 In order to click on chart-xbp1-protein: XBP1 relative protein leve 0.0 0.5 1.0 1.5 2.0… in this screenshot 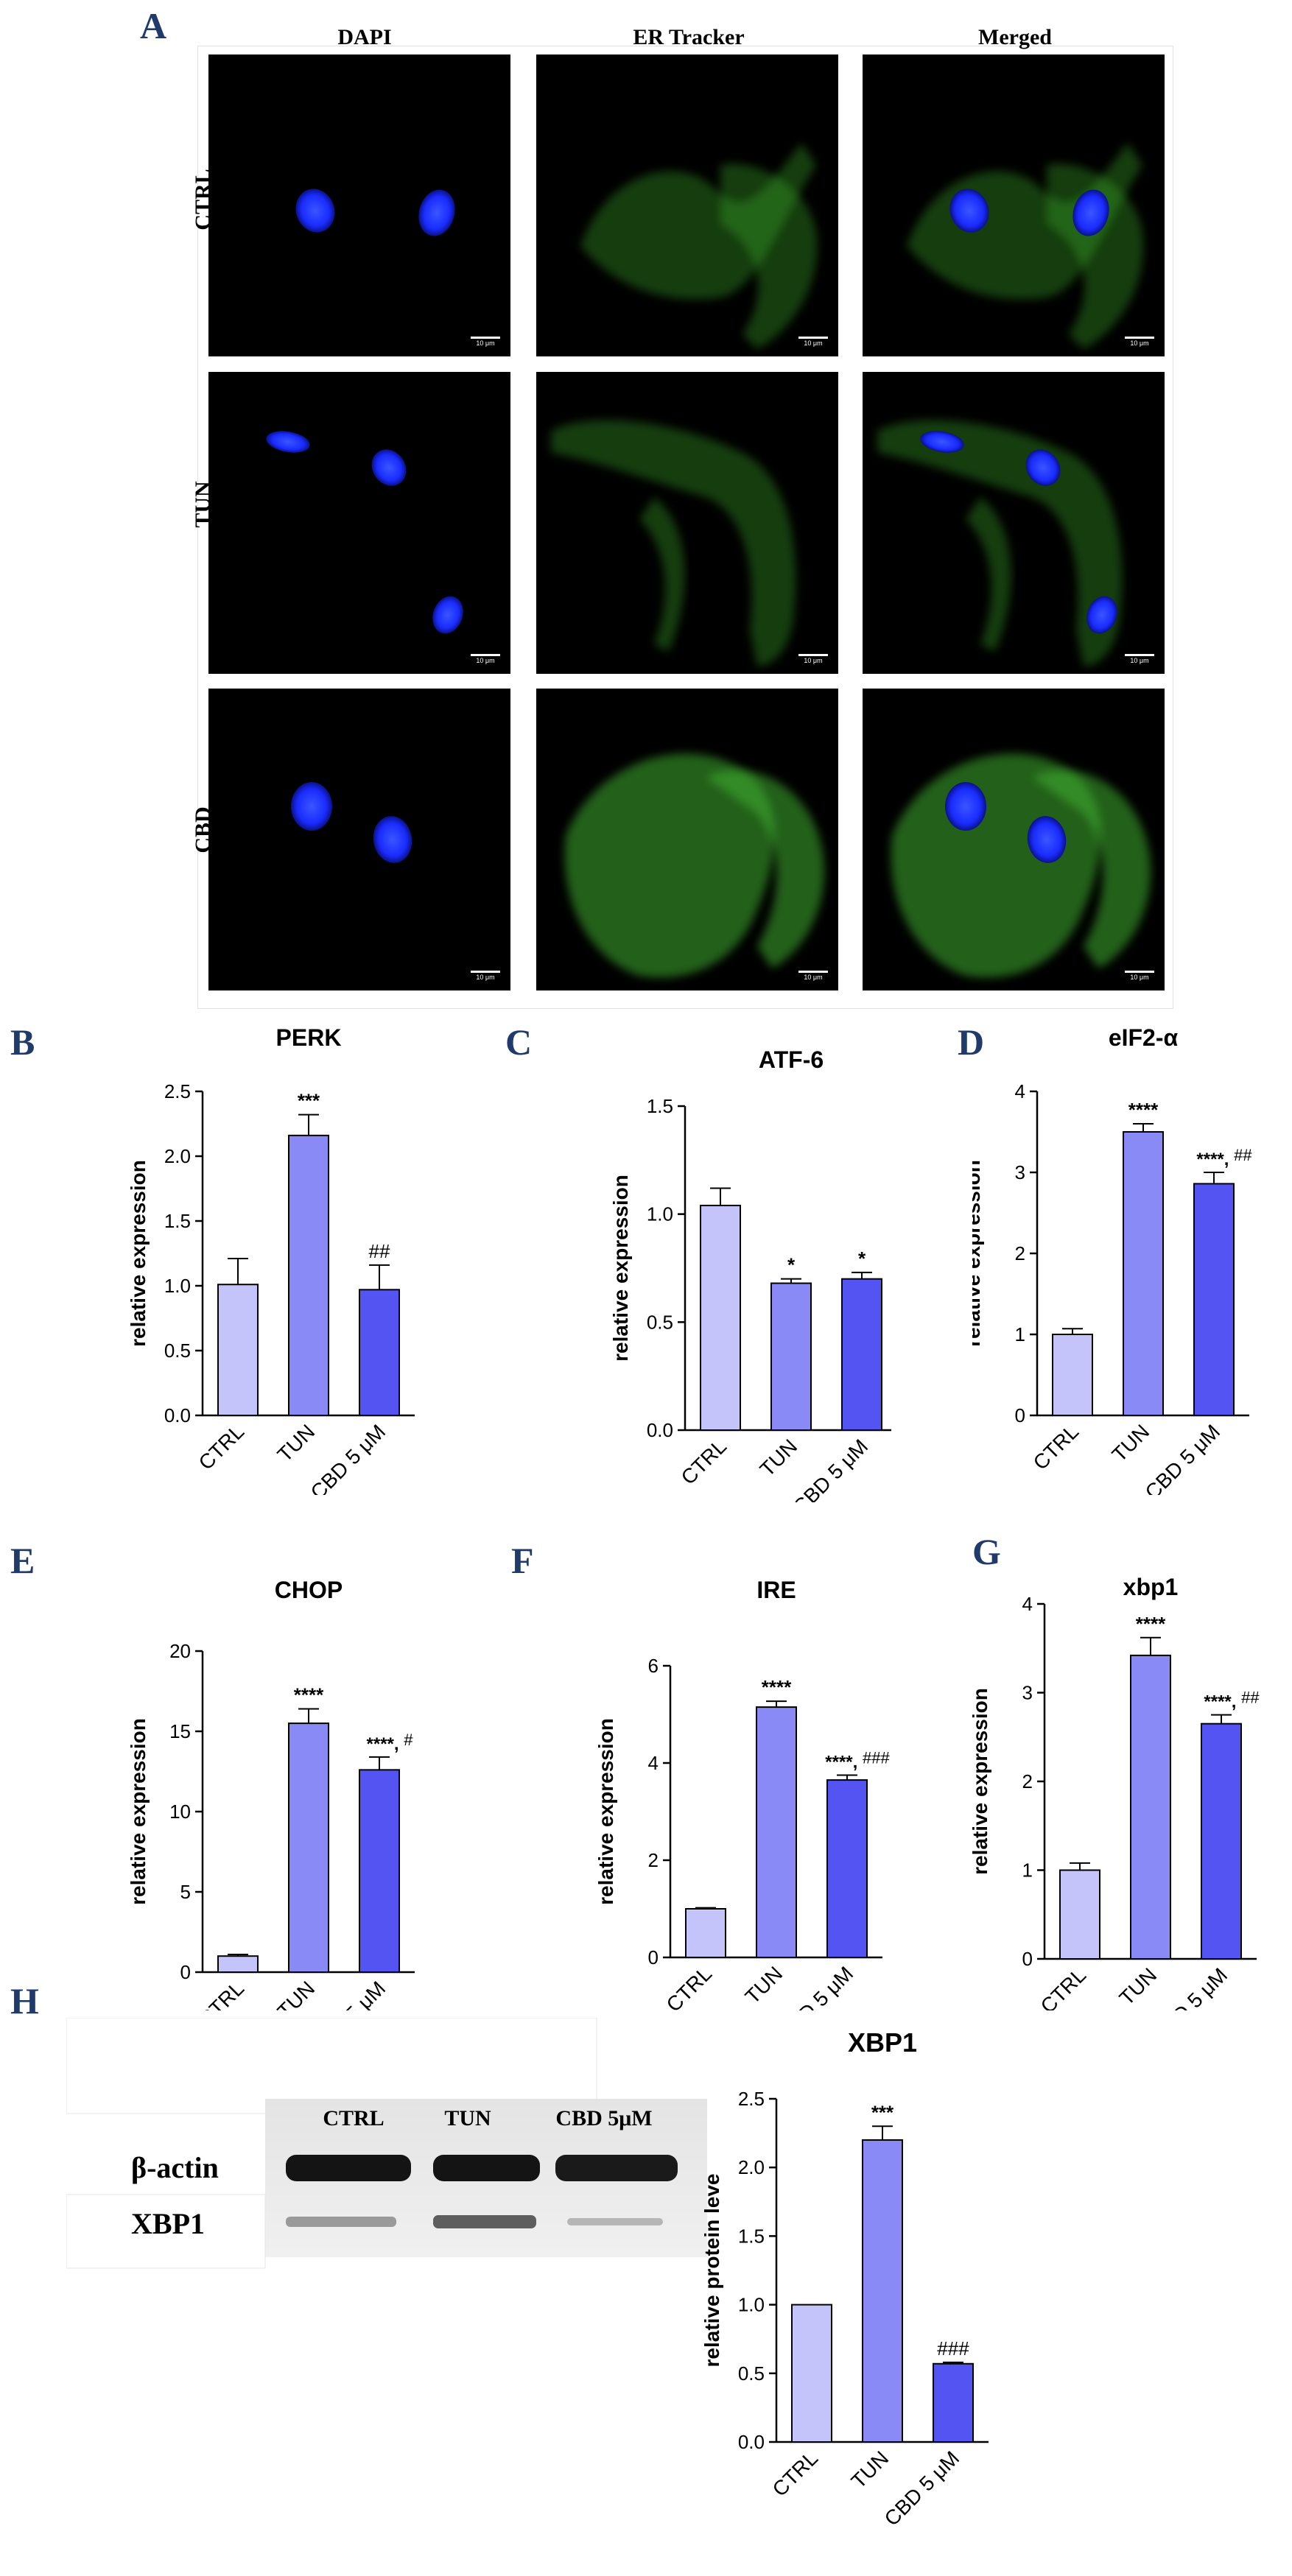, I will do `click(972, 2297)`.